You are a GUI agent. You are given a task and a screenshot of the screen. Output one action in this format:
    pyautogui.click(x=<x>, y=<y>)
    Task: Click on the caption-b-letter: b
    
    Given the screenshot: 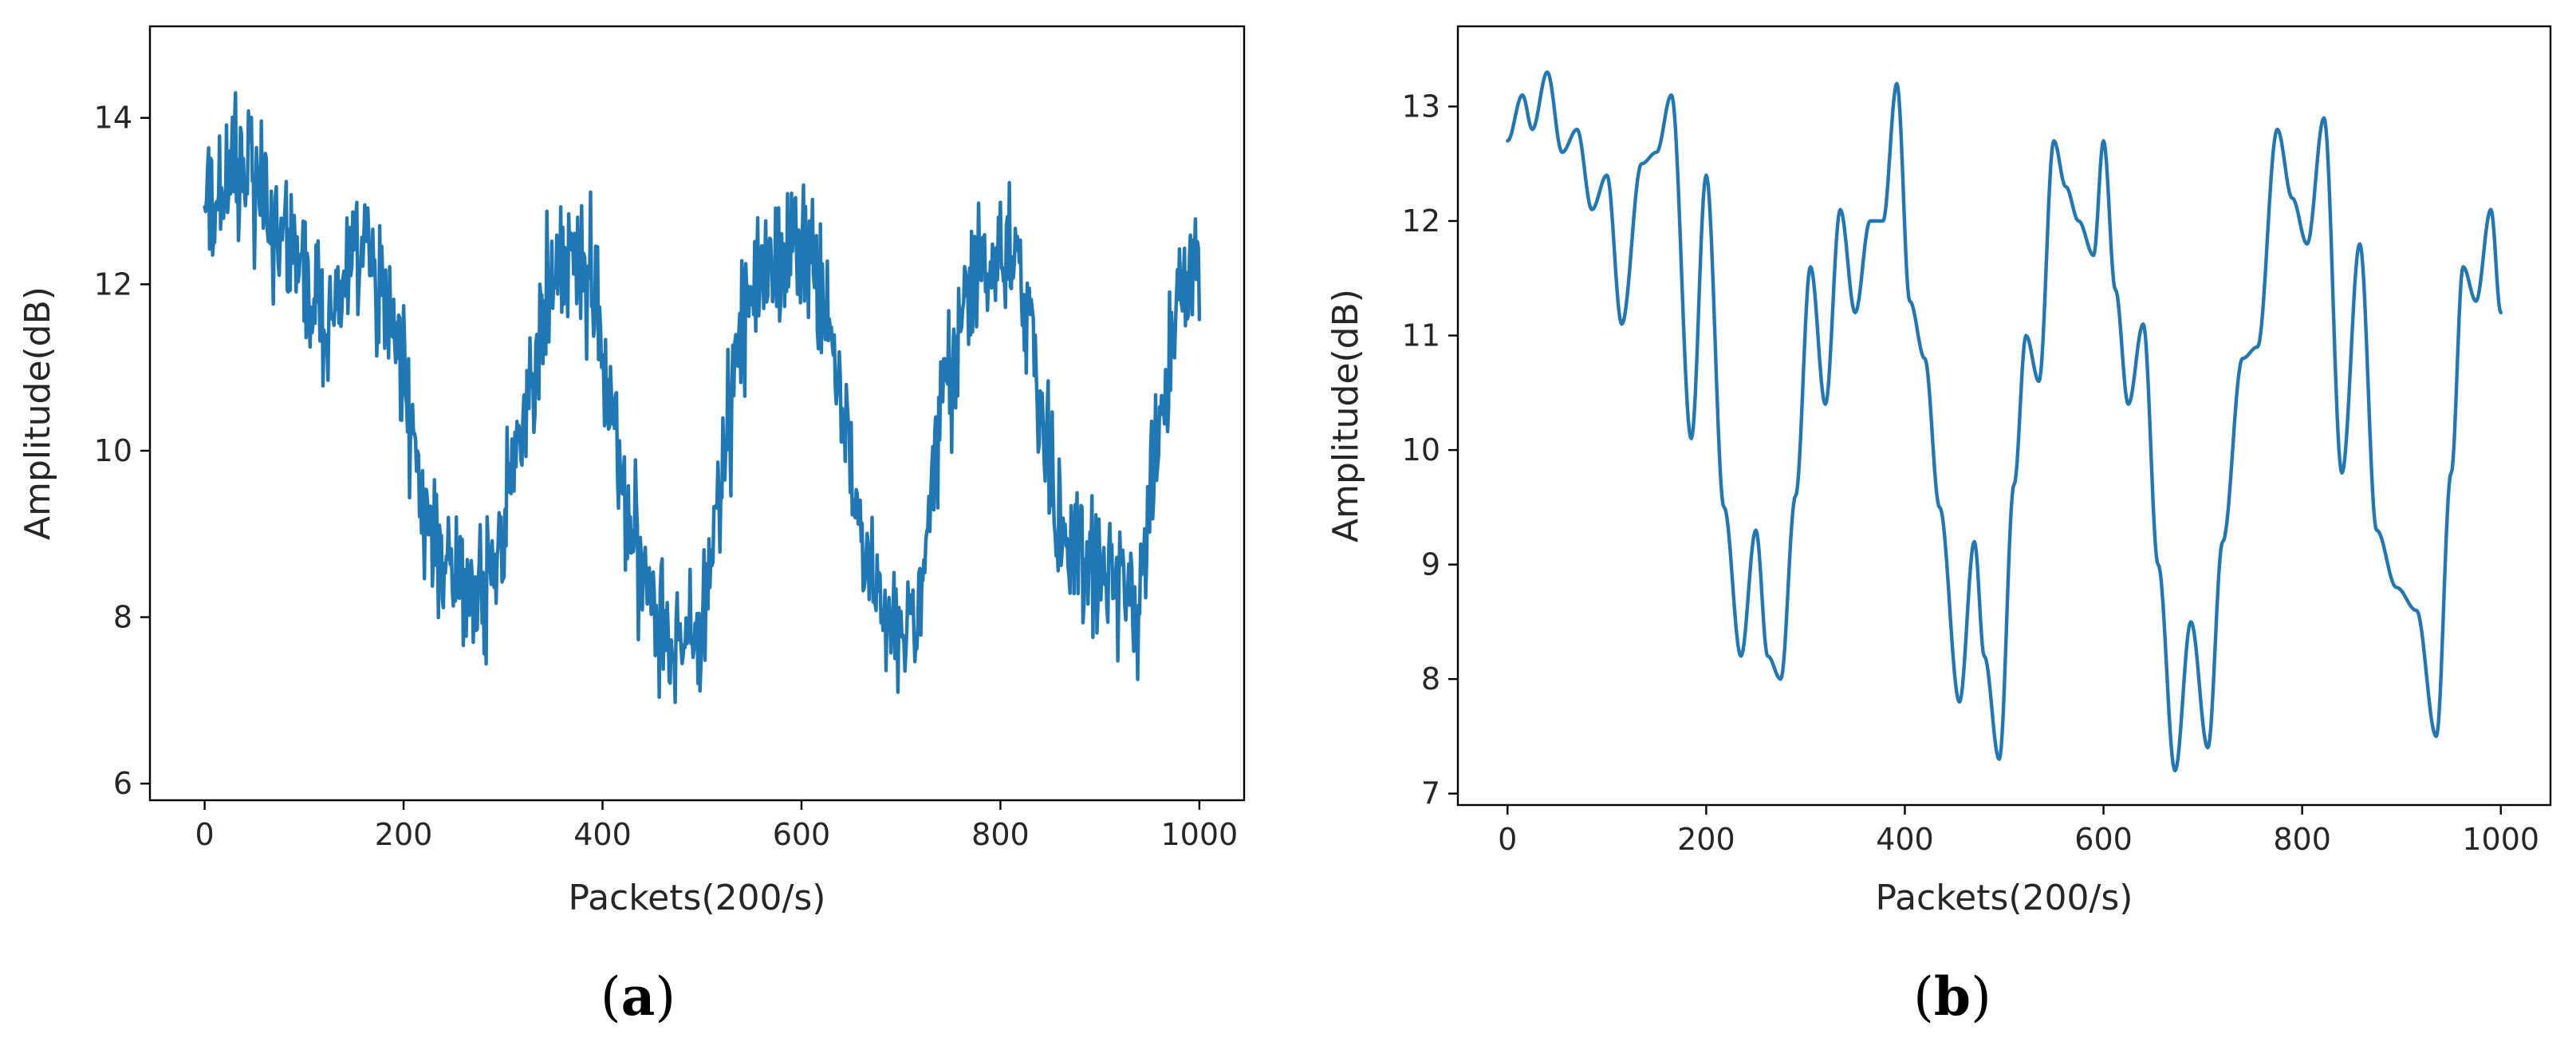 What is the action you would take?
    pyautogui.click(x=1952, y=996)
    